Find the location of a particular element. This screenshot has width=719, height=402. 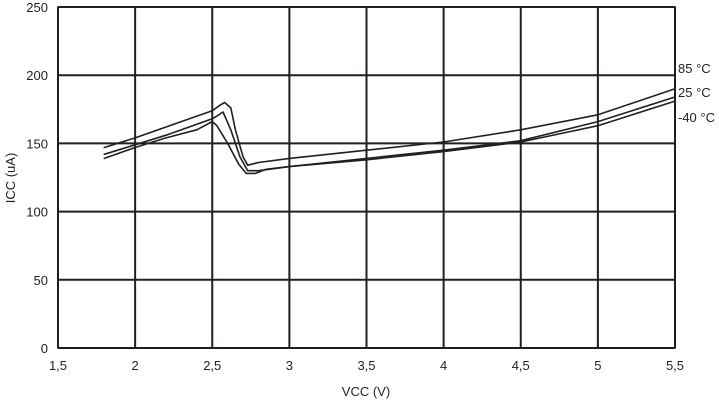

x-axis-label: VCC (V) is located at coordinates (366, 391).